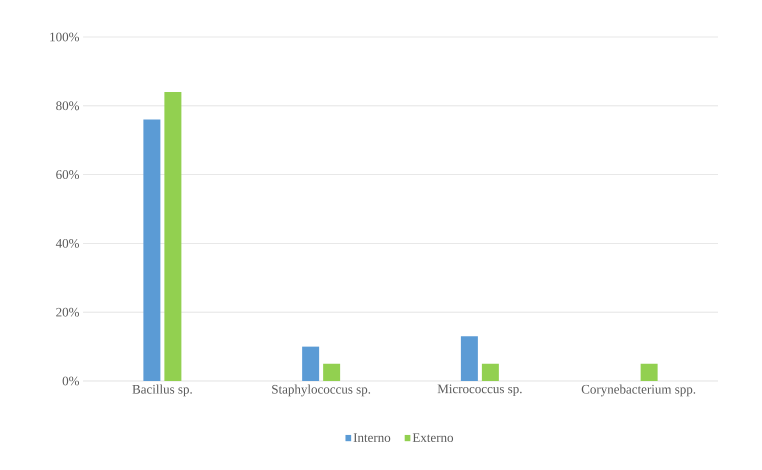 This screenshot has height=470, width=762. Describe the element at coordinates (65, 37) in the screenshot. I see `y-tick-label: 100%` at that location.